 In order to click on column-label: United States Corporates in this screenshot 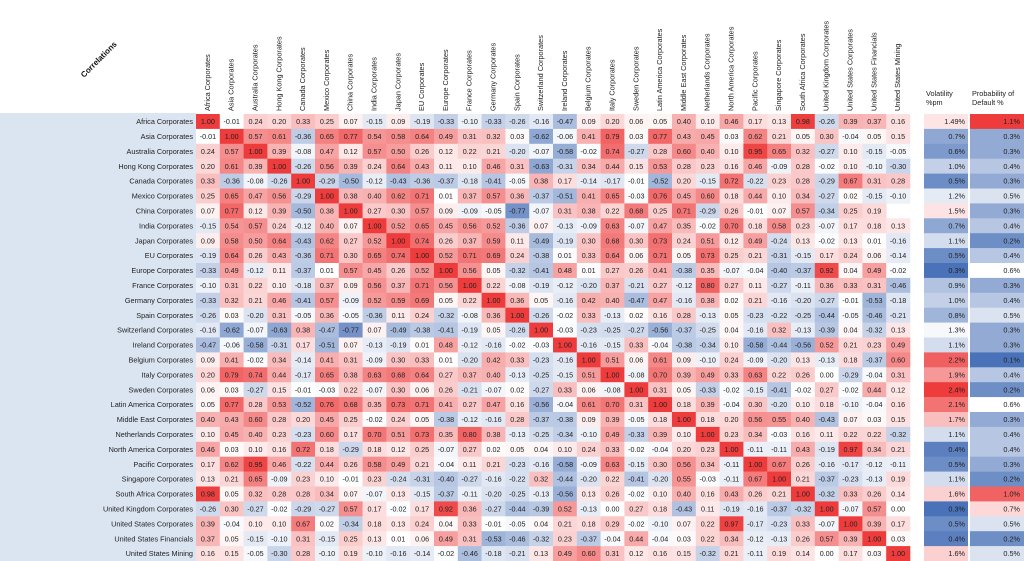, I will do `click(850, 70)`.